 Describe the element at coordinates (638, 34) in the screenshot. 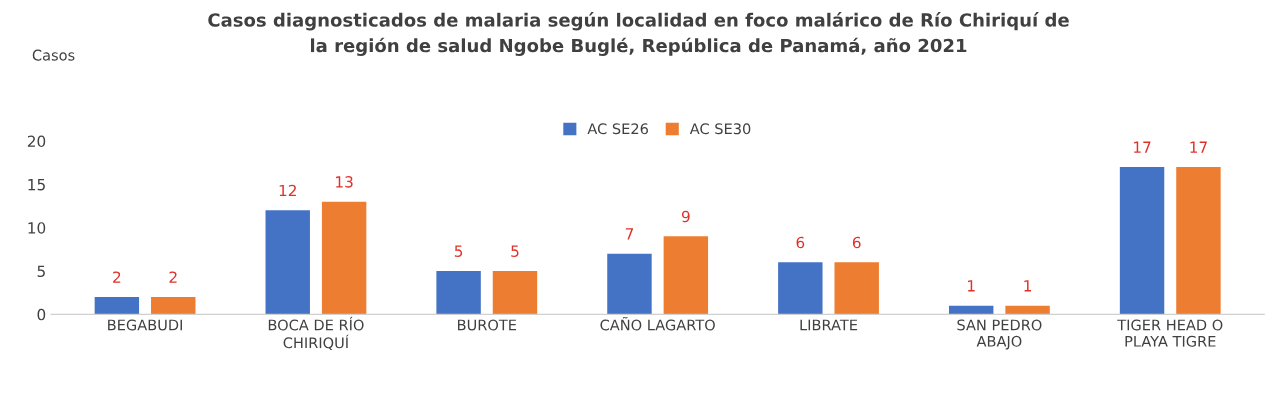

I see `chart-title: Casos diagnosticados de malaria según localidad en foco malárico de Río Chiriquí de la región de salud Ngobe Buglé, República de Panamá, año 2021` at that location.